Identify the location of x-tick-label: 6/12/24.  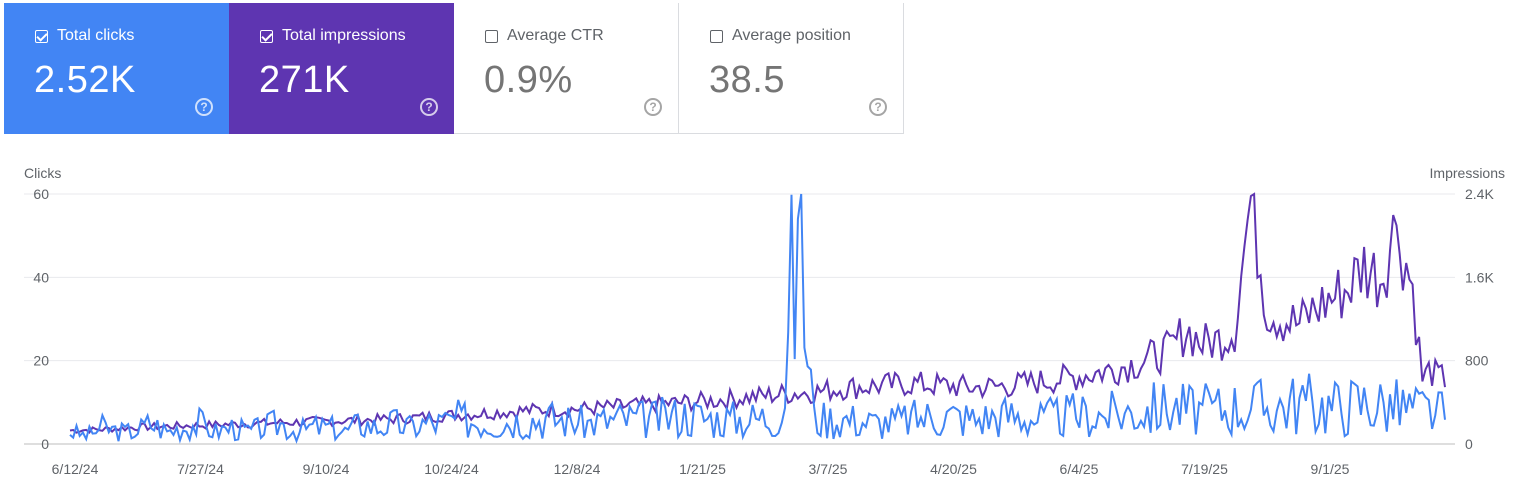
(75, 469).